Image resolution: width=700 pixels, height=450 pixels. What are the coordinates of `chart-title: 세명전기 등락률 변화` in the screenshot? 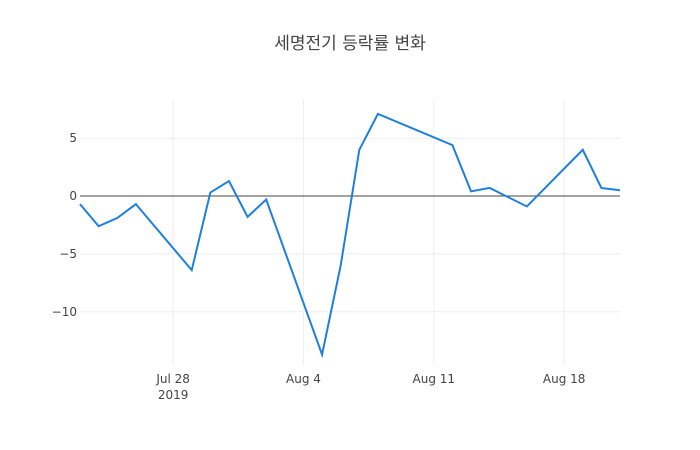 It's located at (350, 44).